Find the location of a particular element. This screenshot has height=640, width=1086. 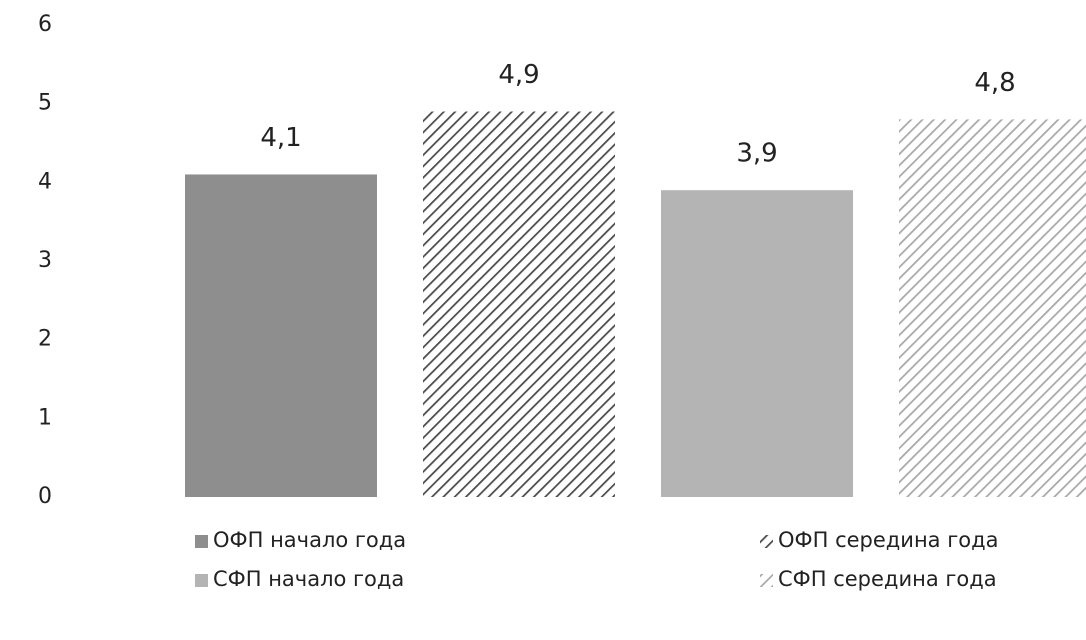

y-tick-label: 0 is located at coordinates (45, 496).